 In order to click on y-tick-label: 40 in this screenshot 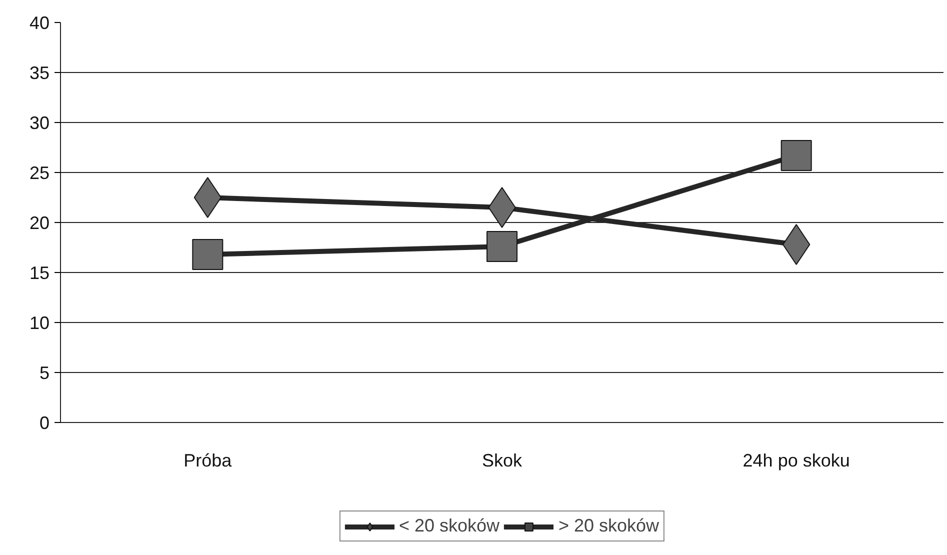, I will do `click(39, 23)`.